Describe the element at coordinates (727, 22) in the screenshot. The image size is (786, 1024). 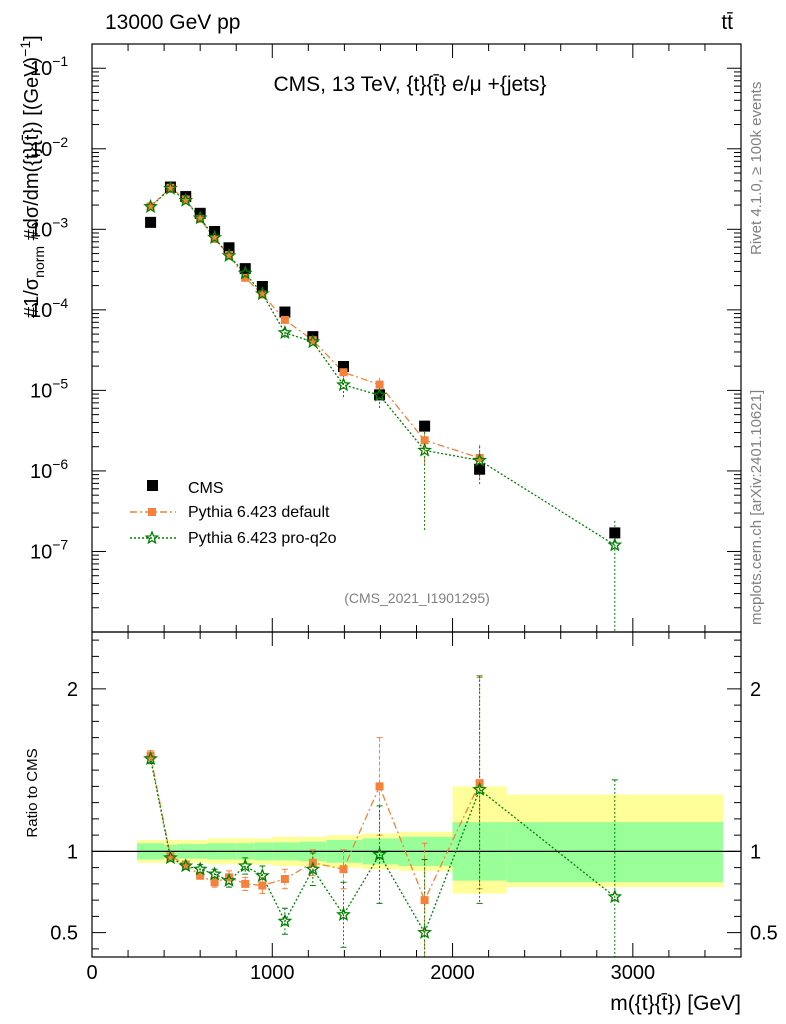
I see `header-right: tt̄` at that location.